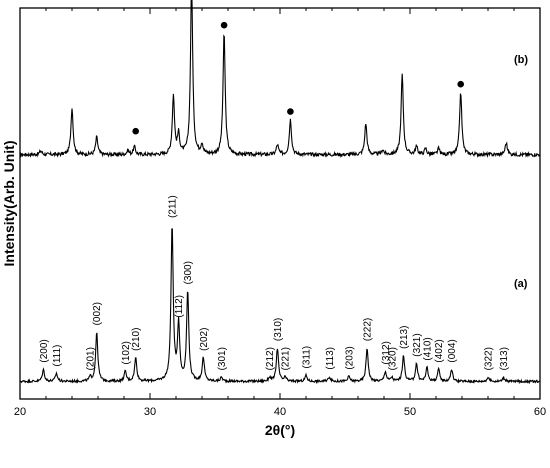  Describe the element at coordinates (126, 352) in the screenshot. I see `peak-label: (102)` at that location.